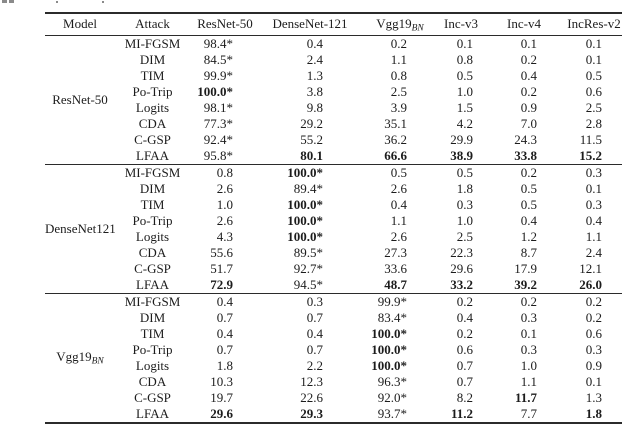  Describe the element at coordinates (461, 24) in the screenshot. I see `header-incv3: Inc-v3` at that location.